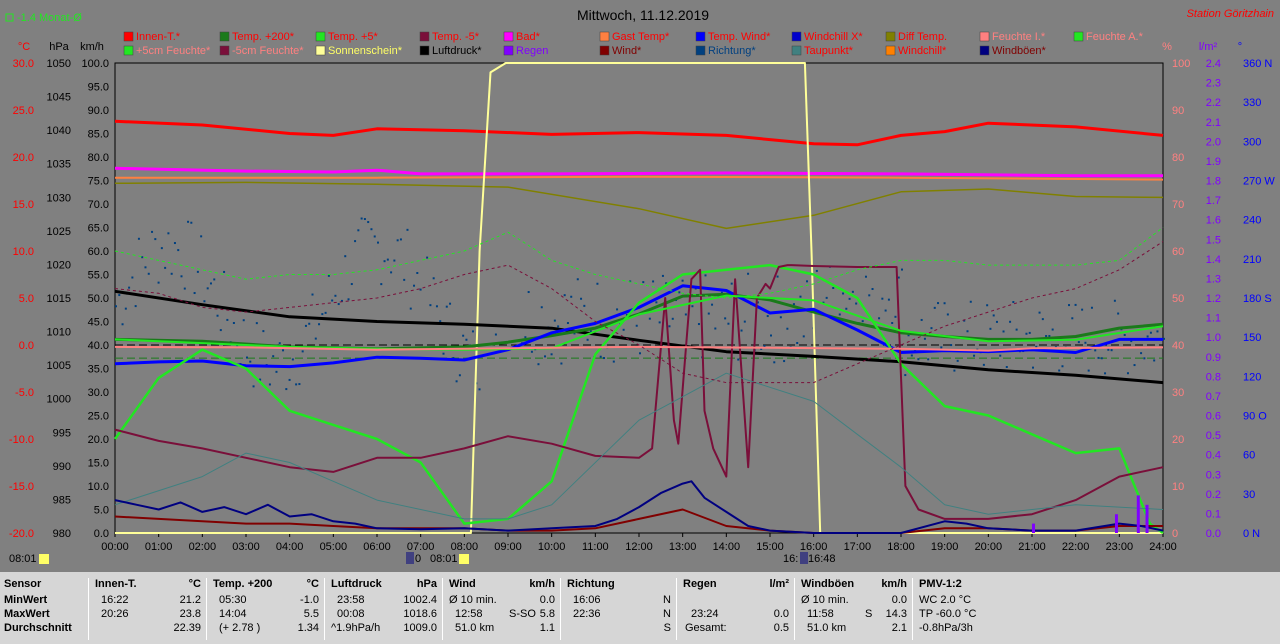  What do you see at coordinates (351, 614) in the screenshot?
I see `stats-druck-max-time: 00:08` at bounding box center [351, 614].